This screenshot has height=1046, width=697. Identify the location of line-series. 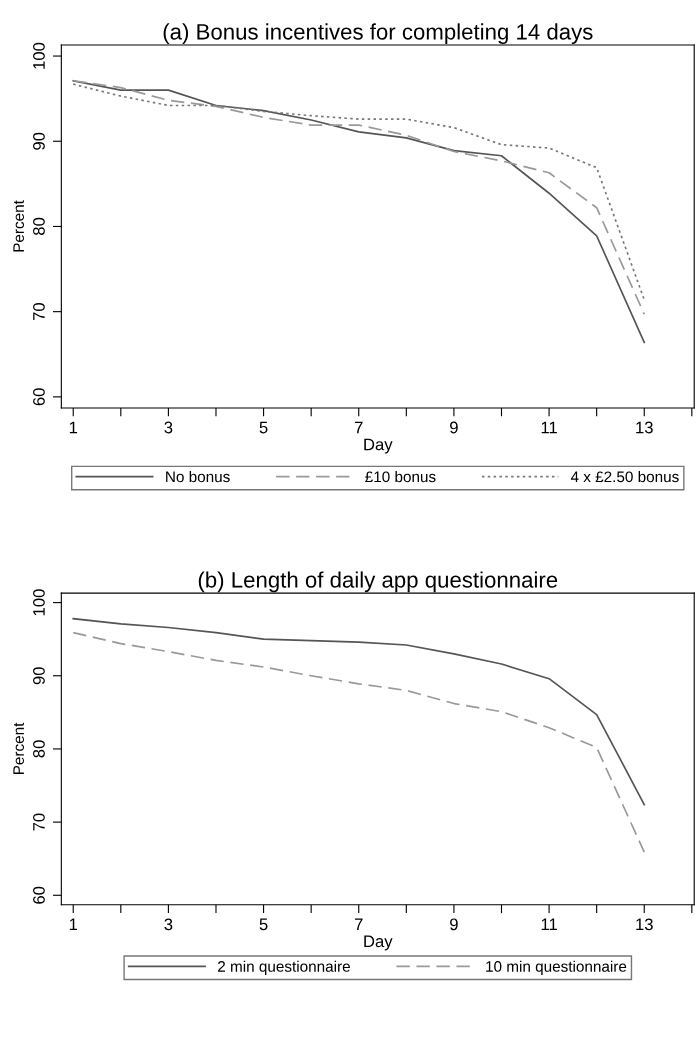
(359, 711).